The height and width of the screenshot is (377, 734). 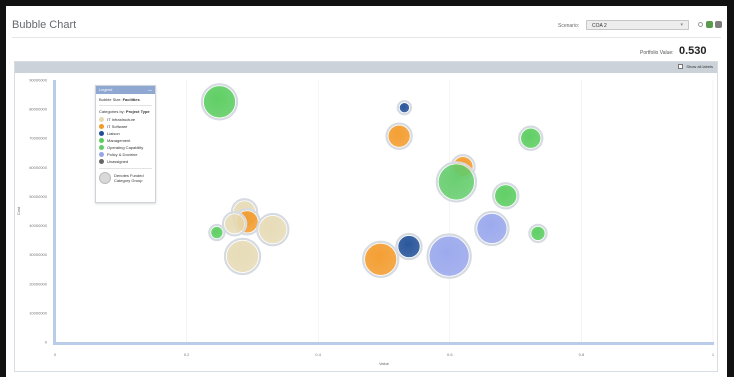 What do you see at coordinates (110, 99) in the screenshot?
I see `bubble-size-prefix: Bubble Size:` at bounding box center [110, 99].